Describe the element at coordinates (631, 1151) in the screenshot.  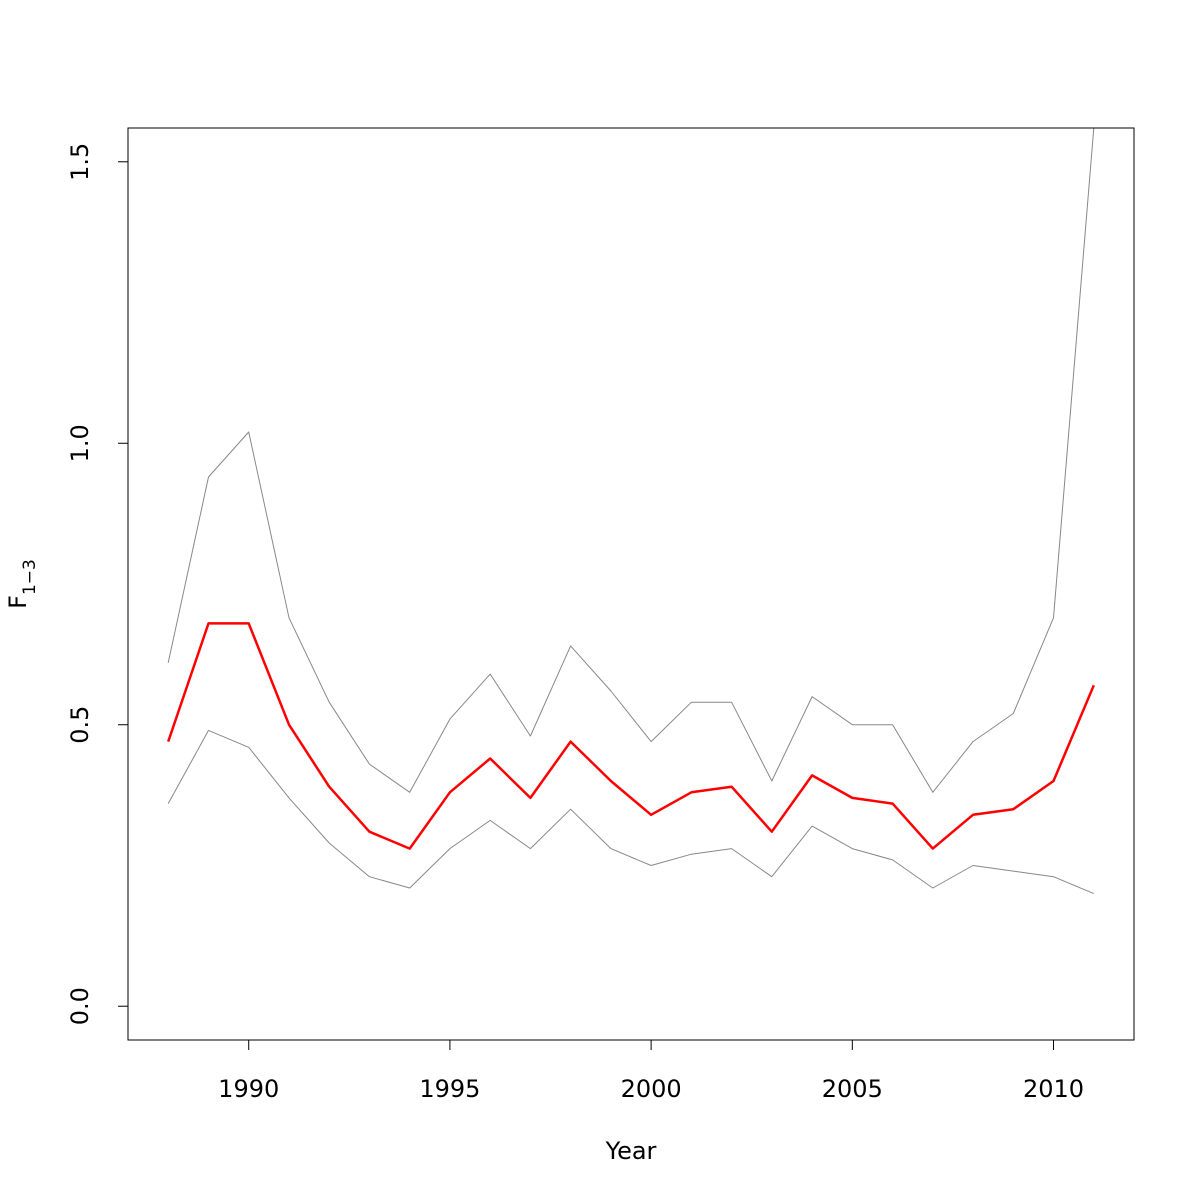
I see `x-axis-title: Year` at that location.